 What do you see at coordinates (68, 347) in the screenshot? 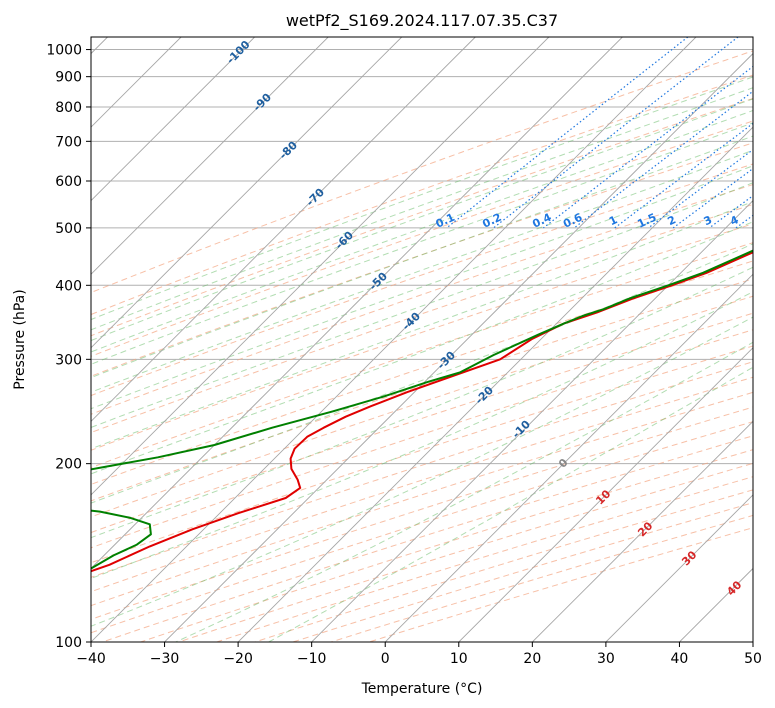
I see `y-axis: 100 200 300 400 500 600 700 800 900 1000` at bounding box center [68, 347].